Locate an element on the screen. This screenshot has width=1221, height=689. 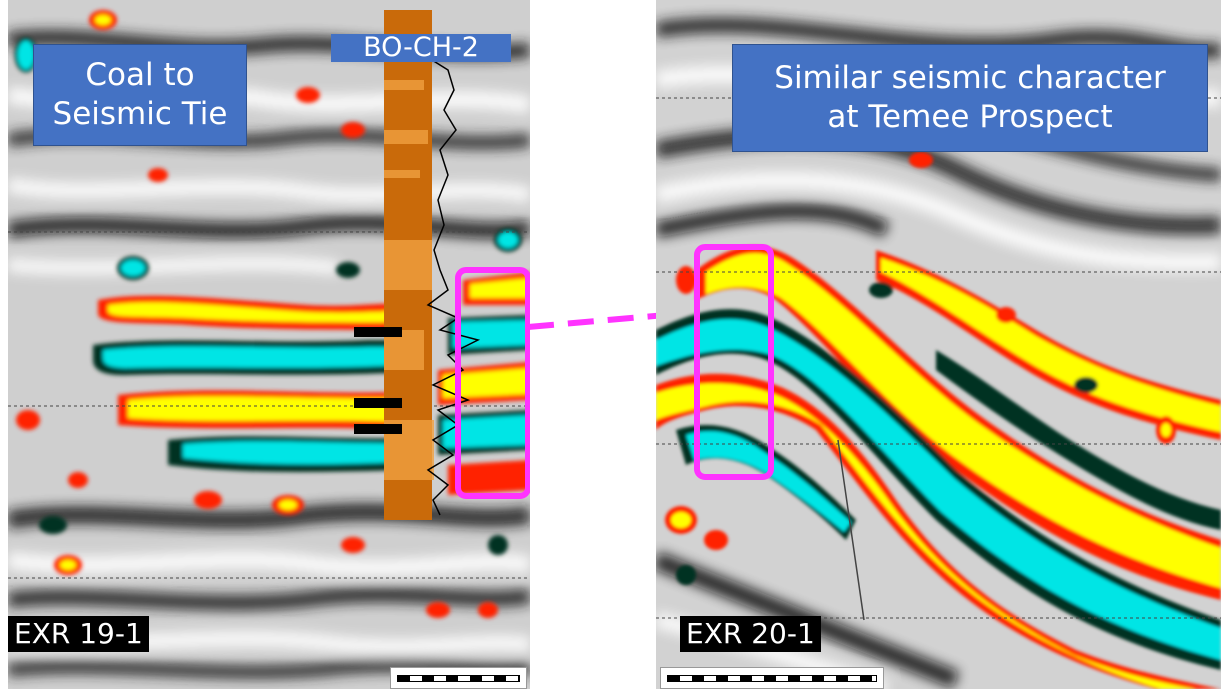
line-label-right: EXR 20-1 is located at coordinates (750, 634).